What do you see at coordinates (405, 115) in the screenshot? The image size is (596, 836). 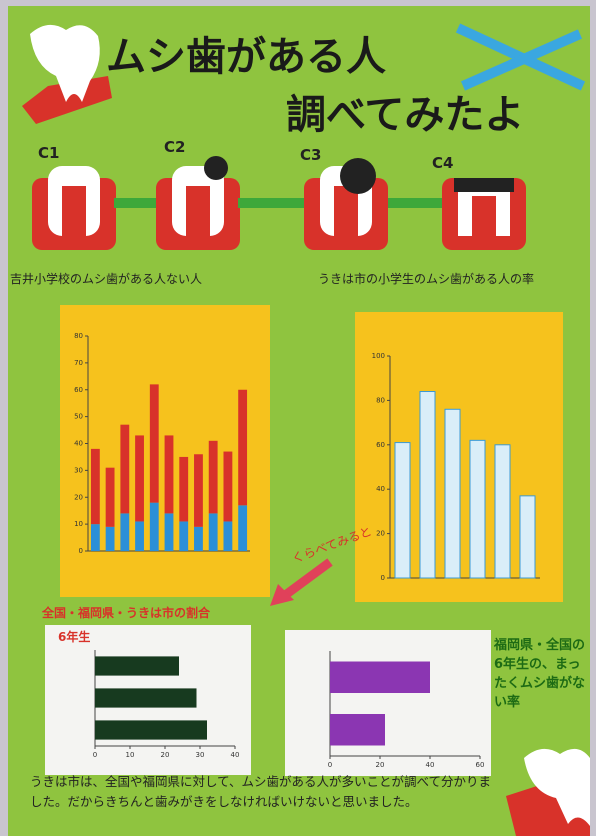 I see `title: 調べてみたよ` at bounding box center [405, 115].